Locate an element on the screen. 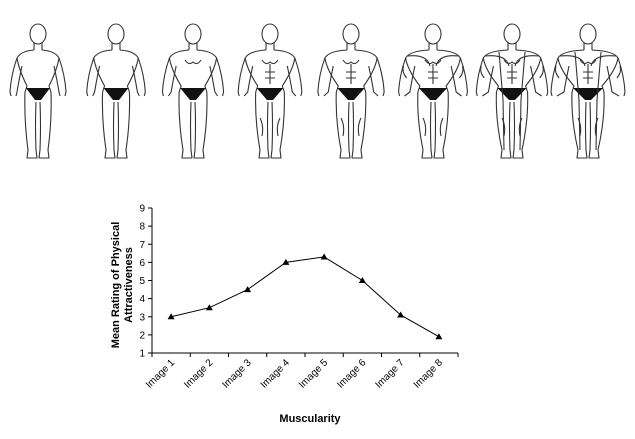 This screenshot has height=439, width=635. x-tick-label: Image 8 is located at coordinates (429, 374).